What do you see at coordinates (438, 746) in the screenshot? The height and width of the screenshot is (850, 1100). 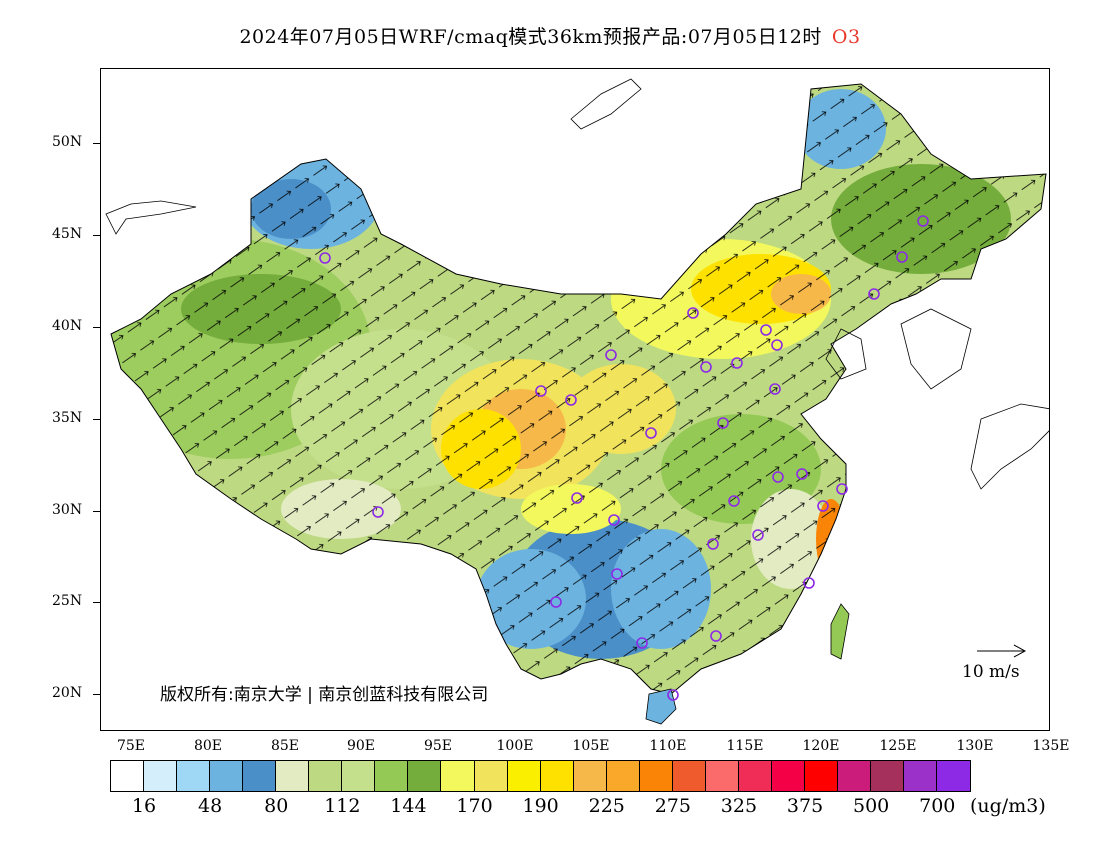 I see `lon-label-95e: 95E` at bounding box center [438, 746].